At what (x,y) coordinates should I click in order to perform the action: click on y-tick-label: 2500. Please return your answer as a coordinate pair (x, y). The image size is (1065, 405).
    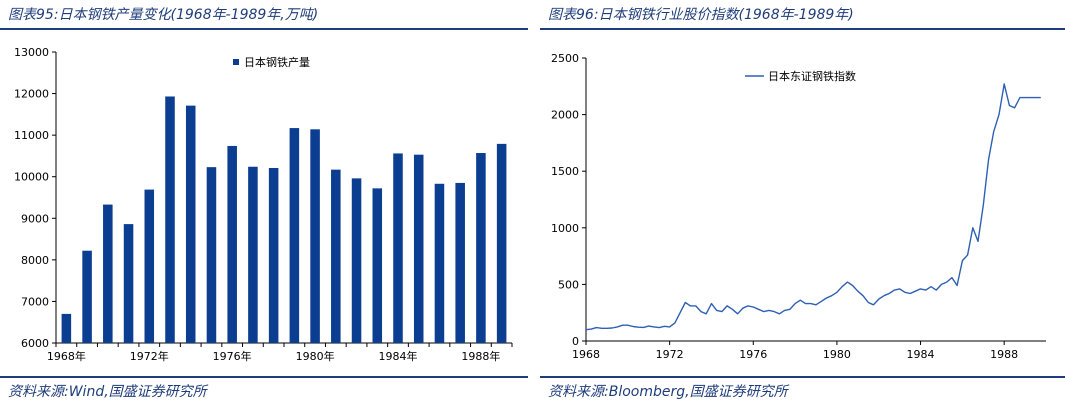
    Looking at the image, I should click on (565, 58).